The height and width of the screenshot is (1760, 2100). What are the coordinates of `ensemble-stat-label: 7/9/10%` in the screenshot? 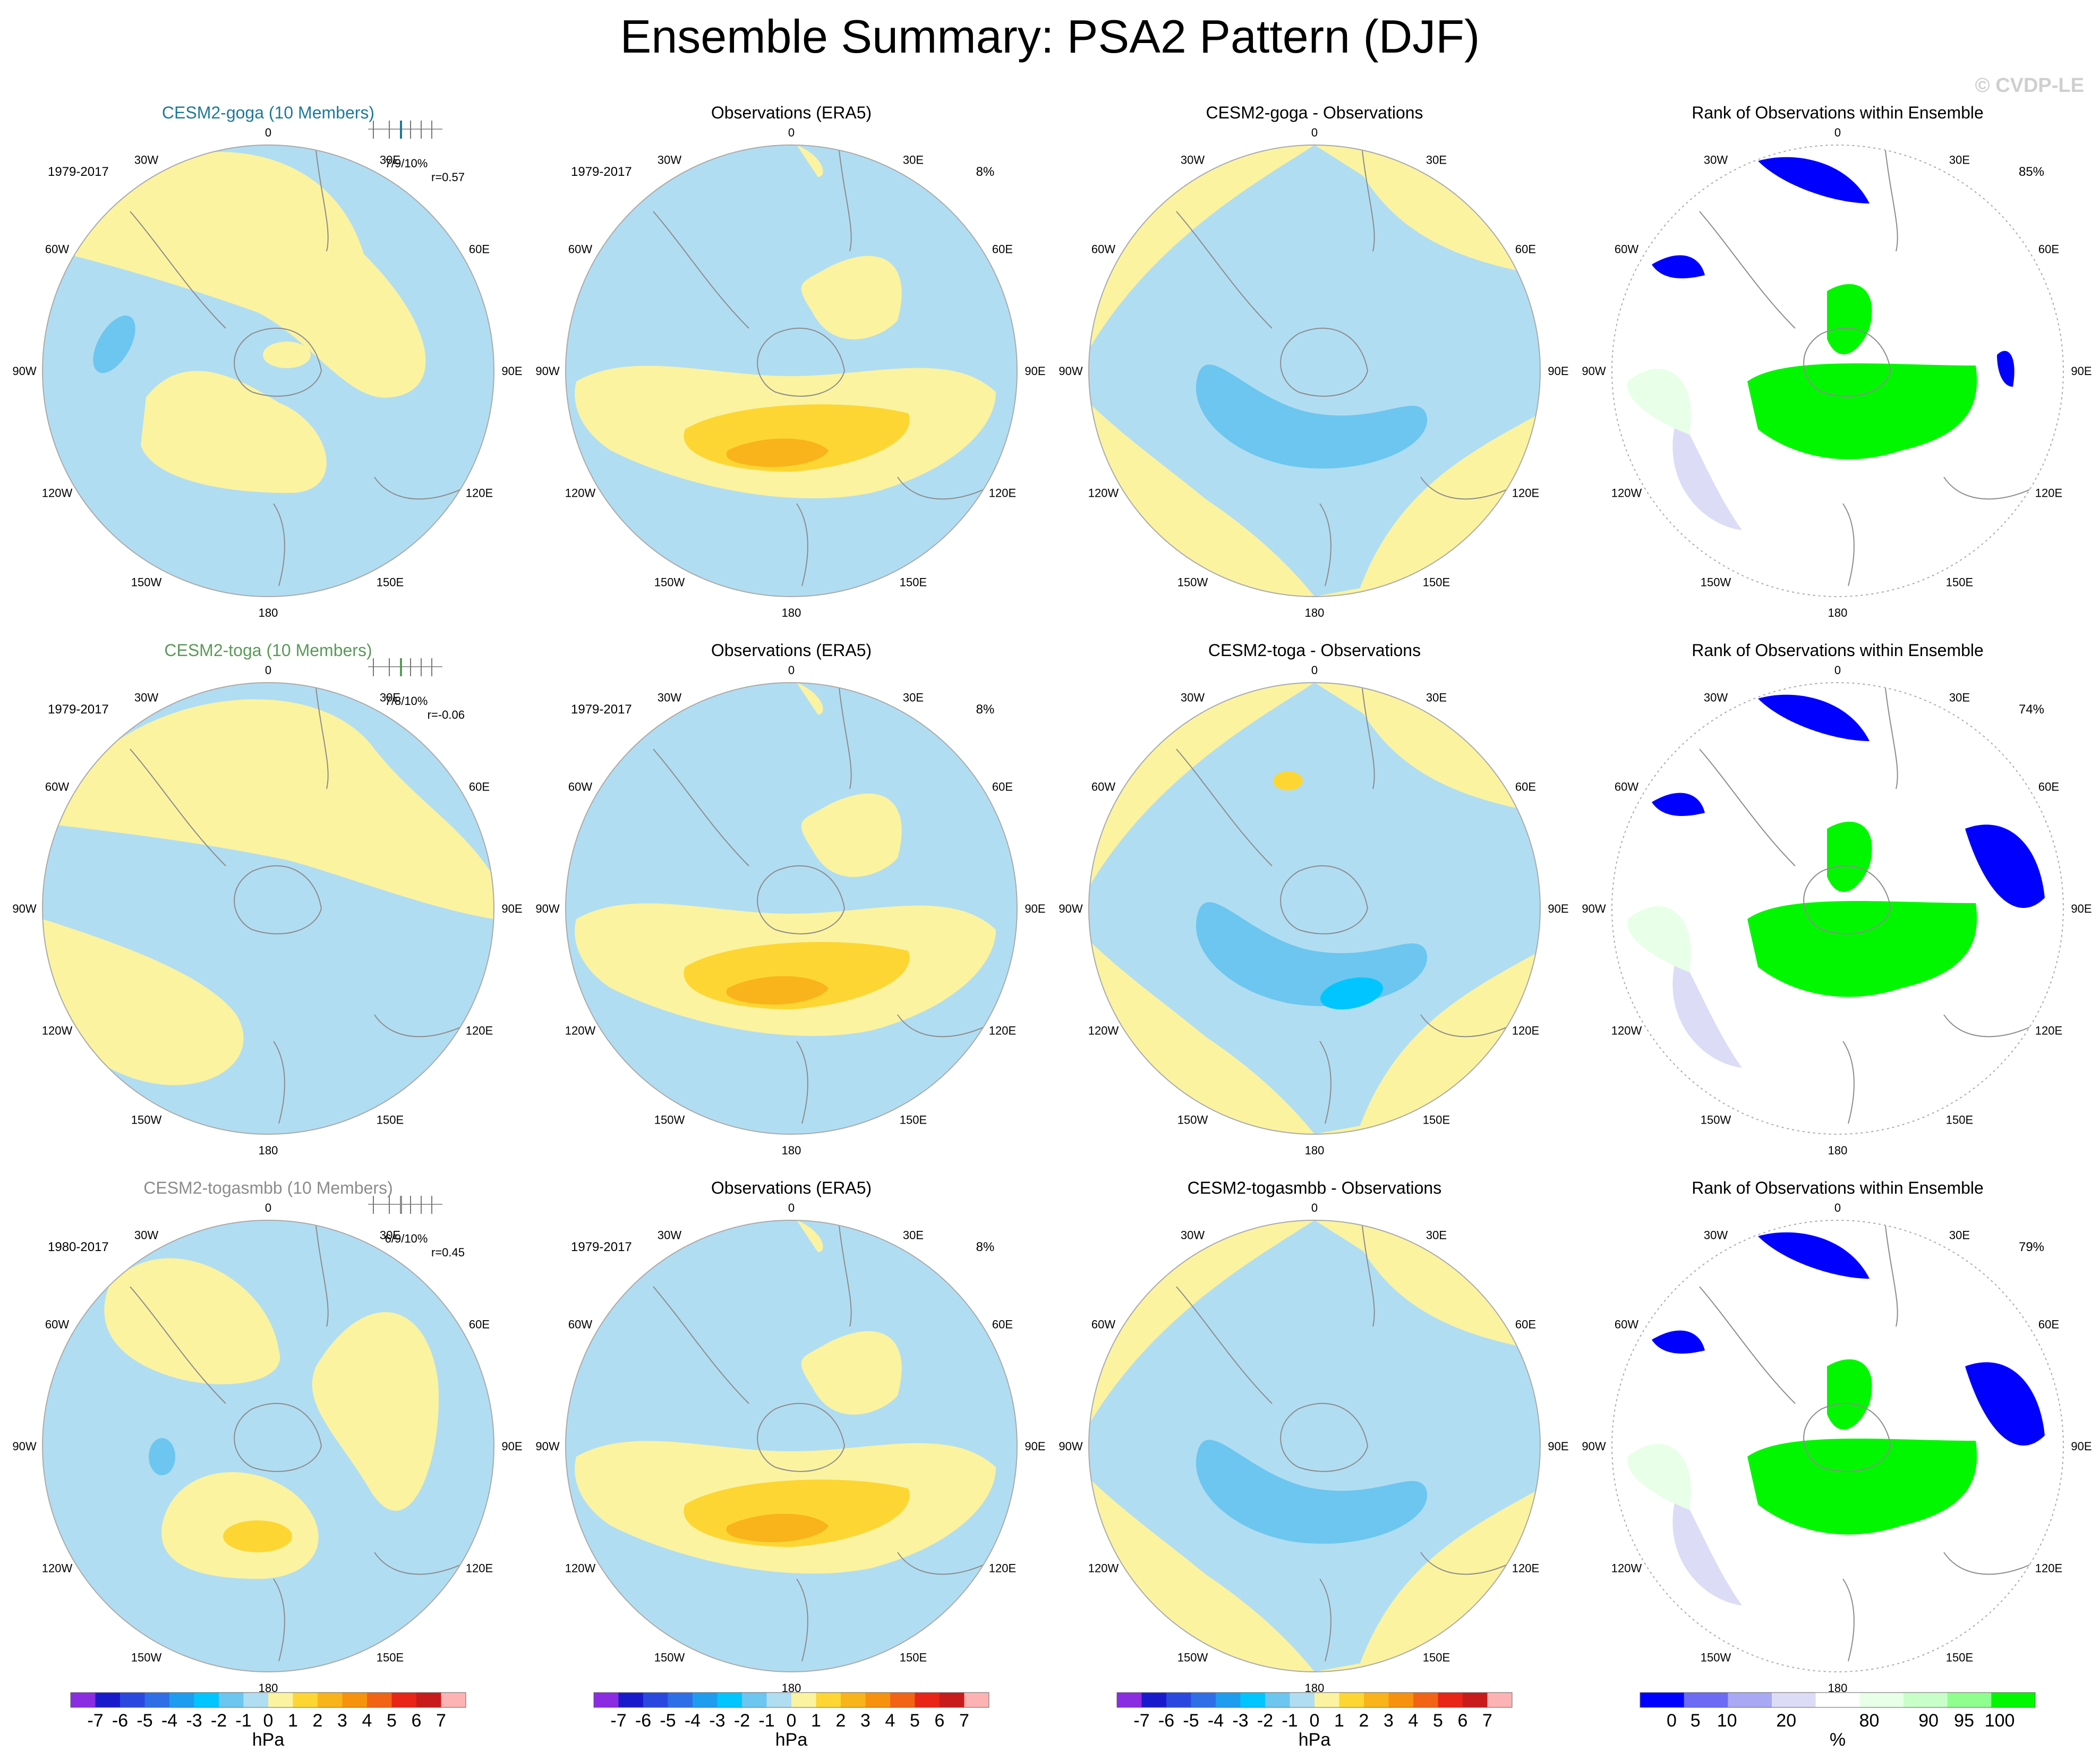 It's located at (406, 163).